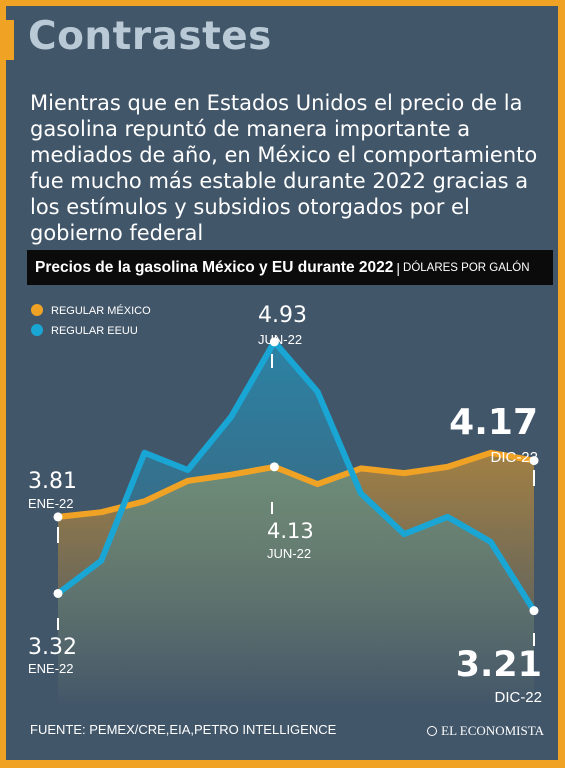  I want to click on annotation-mx-jun-value: 4.13, so click(290, 531).